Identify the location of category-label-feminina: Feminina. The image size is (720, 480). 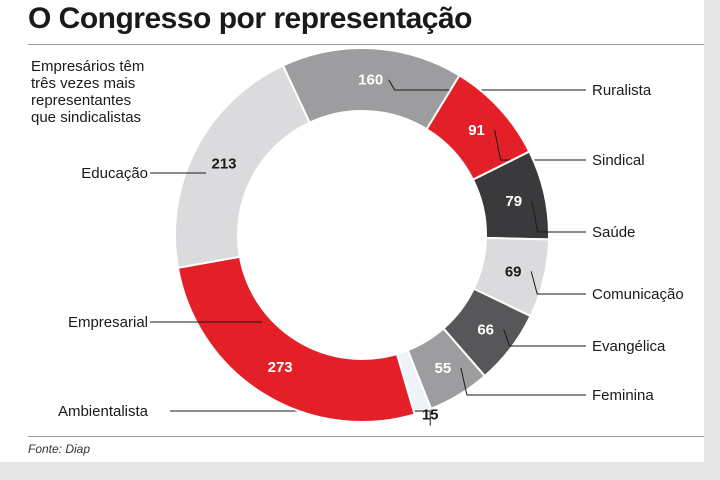
(623, 395).